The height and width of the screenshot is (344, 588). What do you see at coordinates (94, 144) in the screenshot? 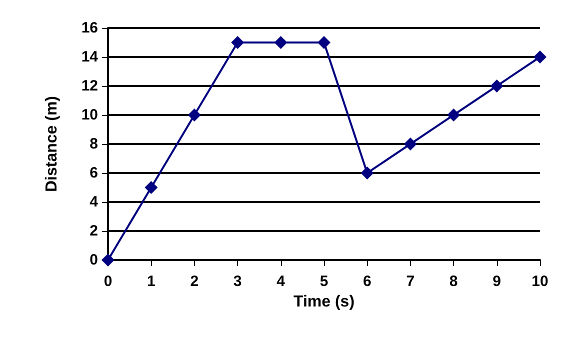
I see `y-tick-label: 8` at bounding box center [94, 144].